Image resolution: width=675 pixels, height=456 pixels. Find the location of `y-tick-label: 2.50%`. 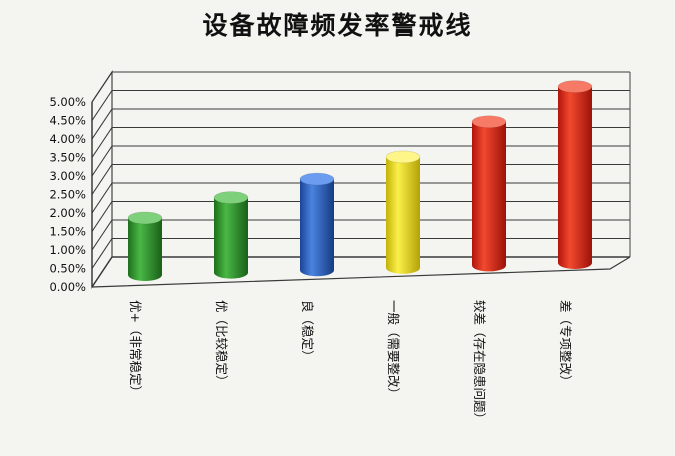

y-tick-label: 2.50% is located at coordinates (67, 195).